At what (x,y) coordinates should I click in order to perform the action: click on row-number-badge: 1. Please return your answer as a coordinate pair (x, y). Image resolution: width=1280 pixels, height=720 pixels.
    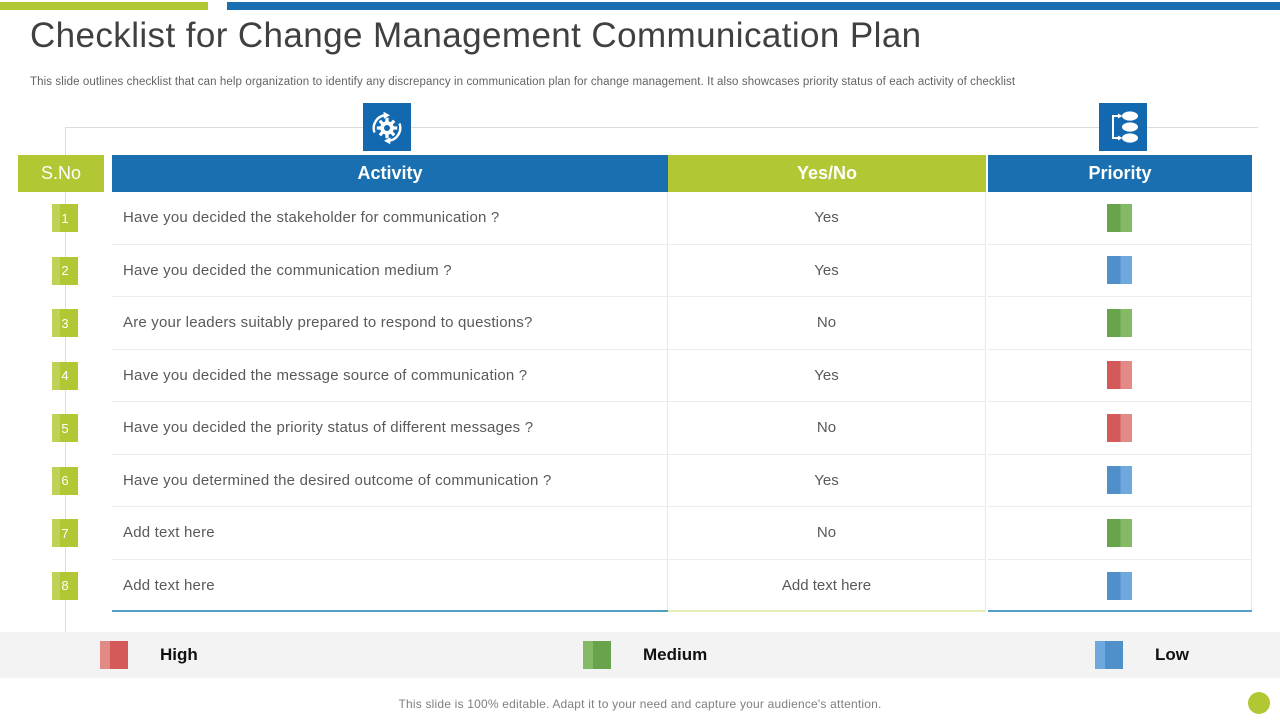
    Looking at the image, I should click on (65, 218).